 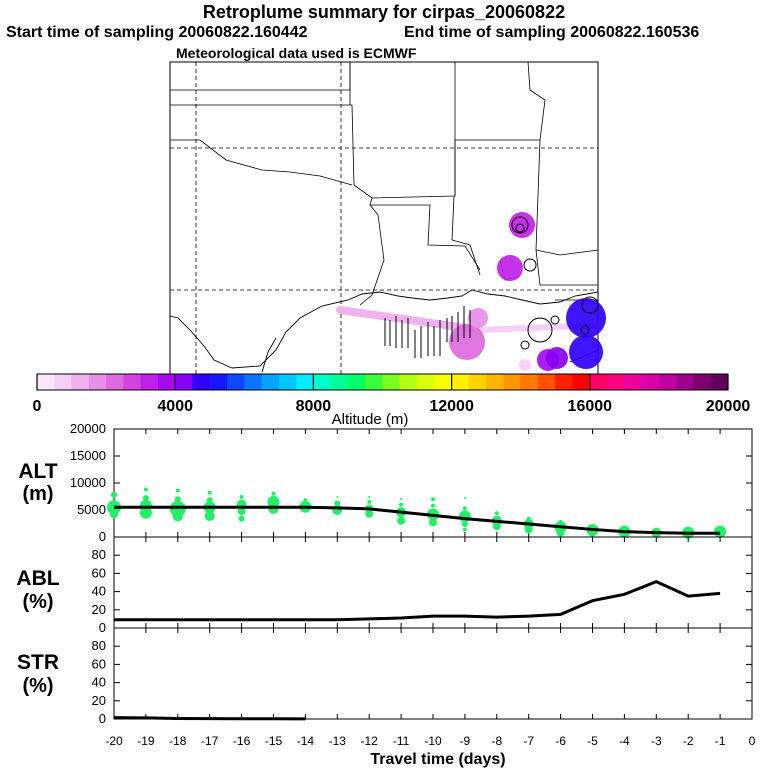 I want to click on panel-abl: 0 20 40 60 80, so click(x=422, y=585).